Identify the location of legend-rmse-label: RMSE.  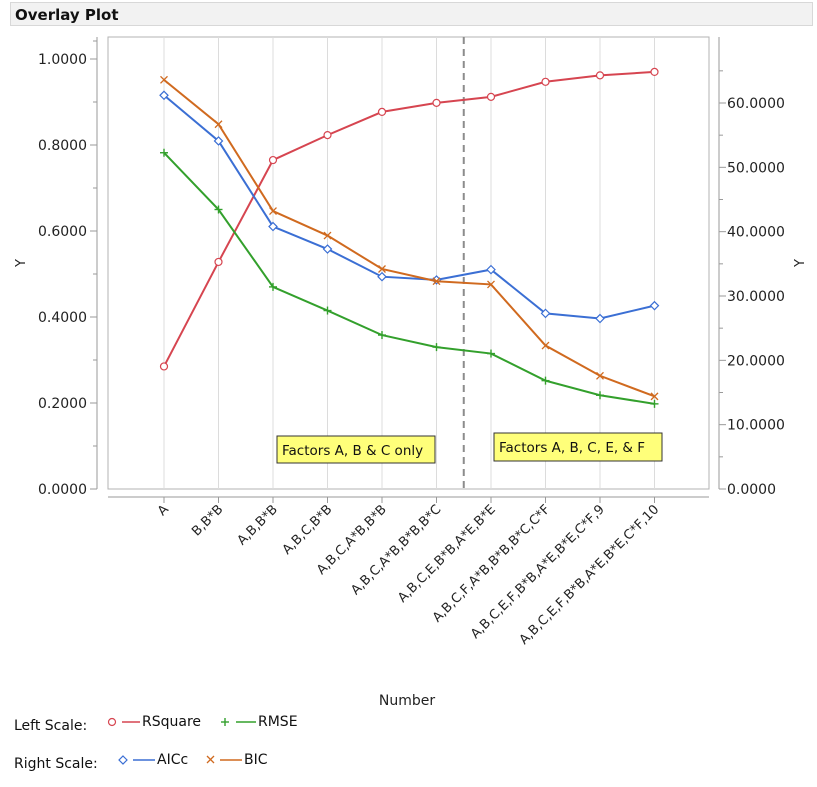
(278, 722).